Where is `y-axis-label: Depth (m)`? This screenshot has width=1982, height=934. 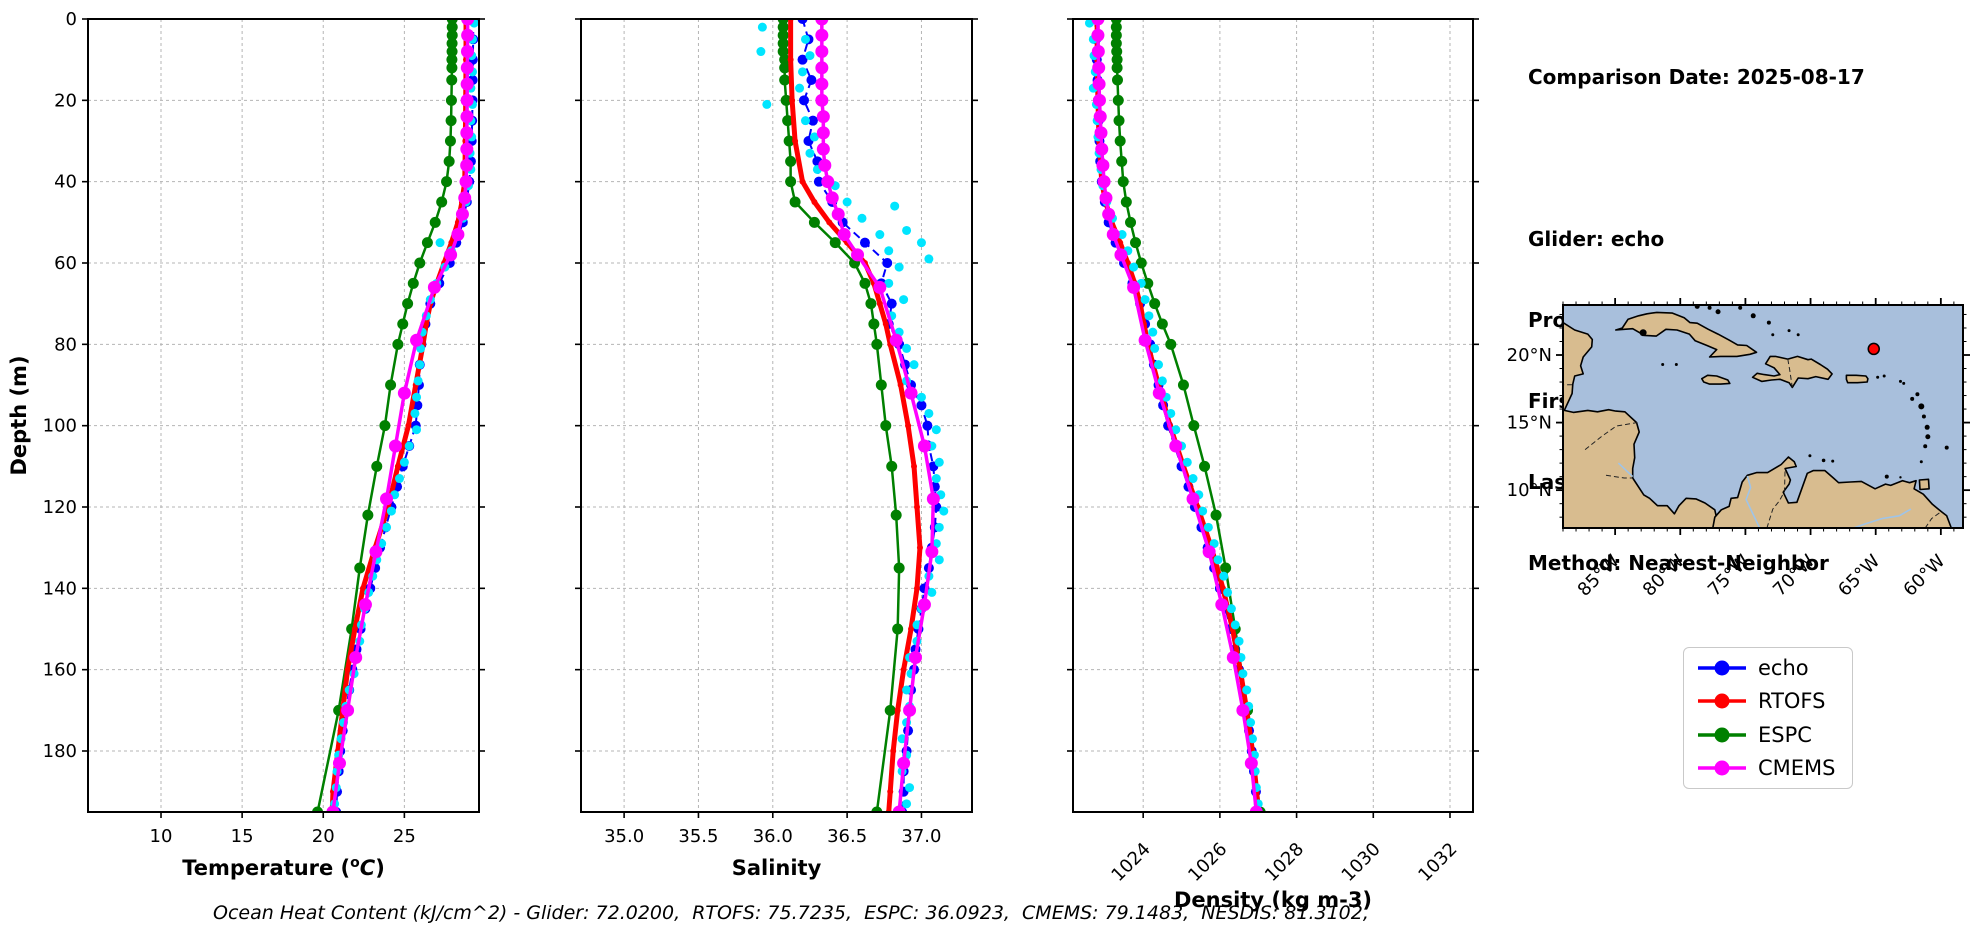
y-axis-label: Depth (m) is located at coordinates (19, 415).